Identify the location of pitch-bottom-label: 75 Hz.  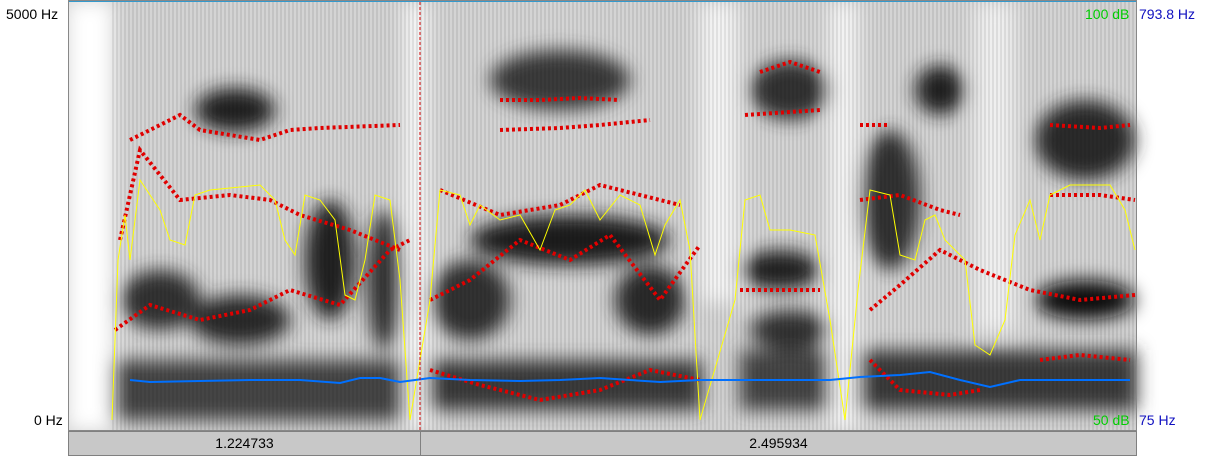
(1157, 420).